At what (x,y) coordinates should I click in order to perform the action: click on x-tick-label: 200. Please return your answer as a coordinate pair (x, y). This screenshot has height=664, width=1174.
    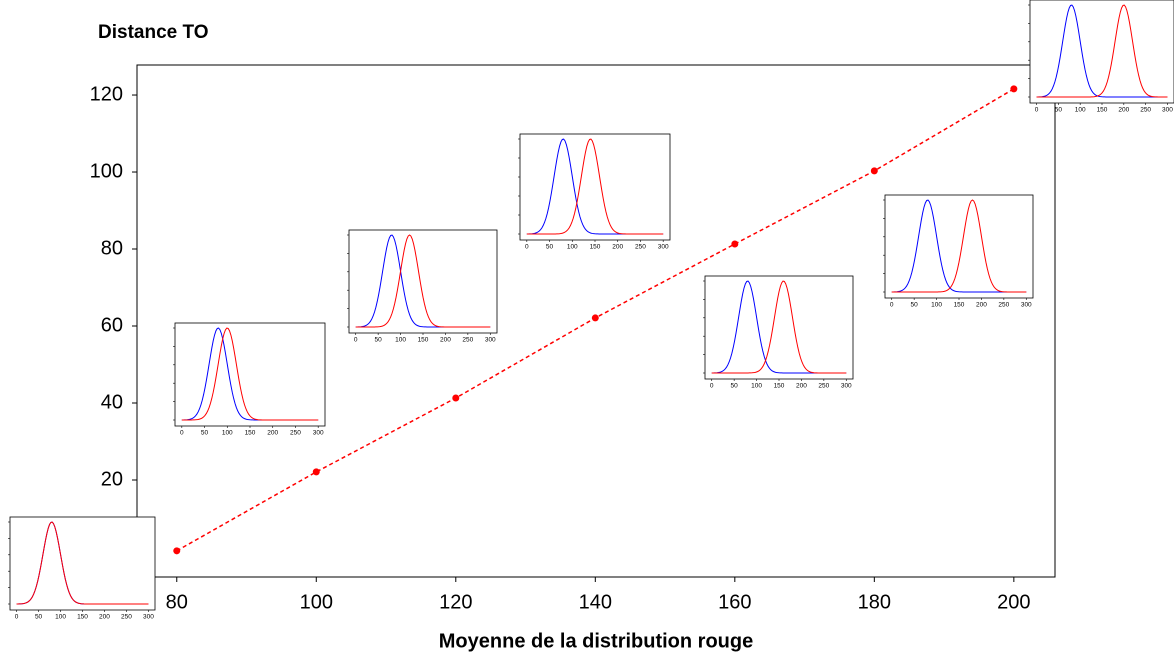
    Looking at the image, I should click on (1013, 602).